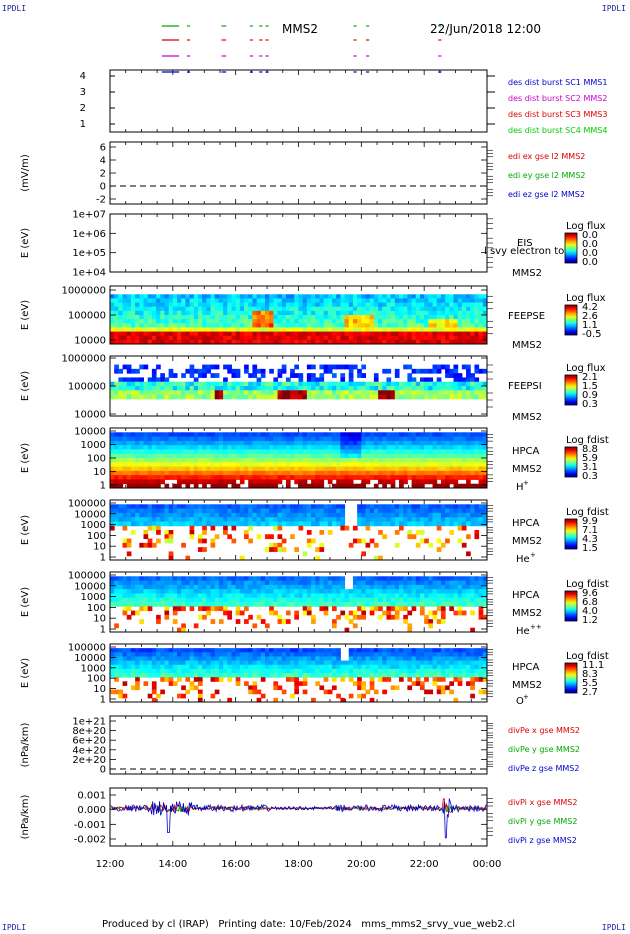 The width and height of the screenshot is (630, 934). Describe the element at coordinates (103, 558) in the screenshot. I see `y-tick-label: 1` at that location.